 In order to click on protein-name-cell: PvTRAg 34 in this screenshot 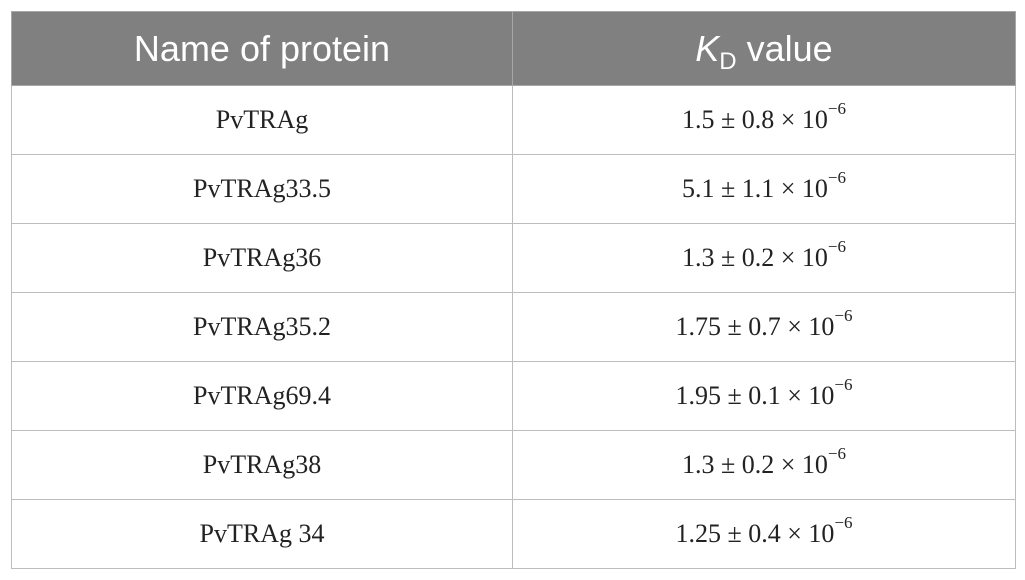, I will do `click(262, 534)`.